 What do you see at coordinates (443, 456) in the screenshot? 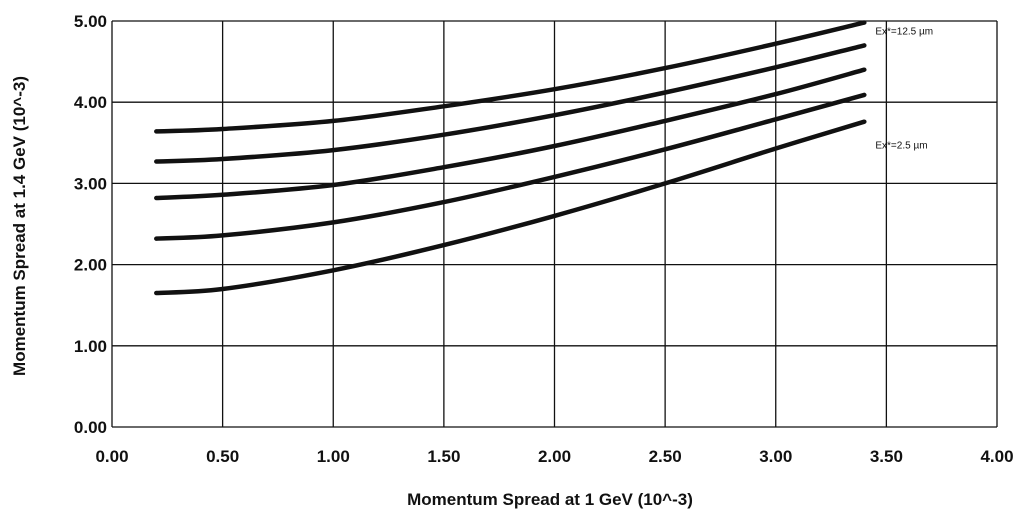
I see `x-tick-label-3: 1.50` at bounding box center [443, 456].